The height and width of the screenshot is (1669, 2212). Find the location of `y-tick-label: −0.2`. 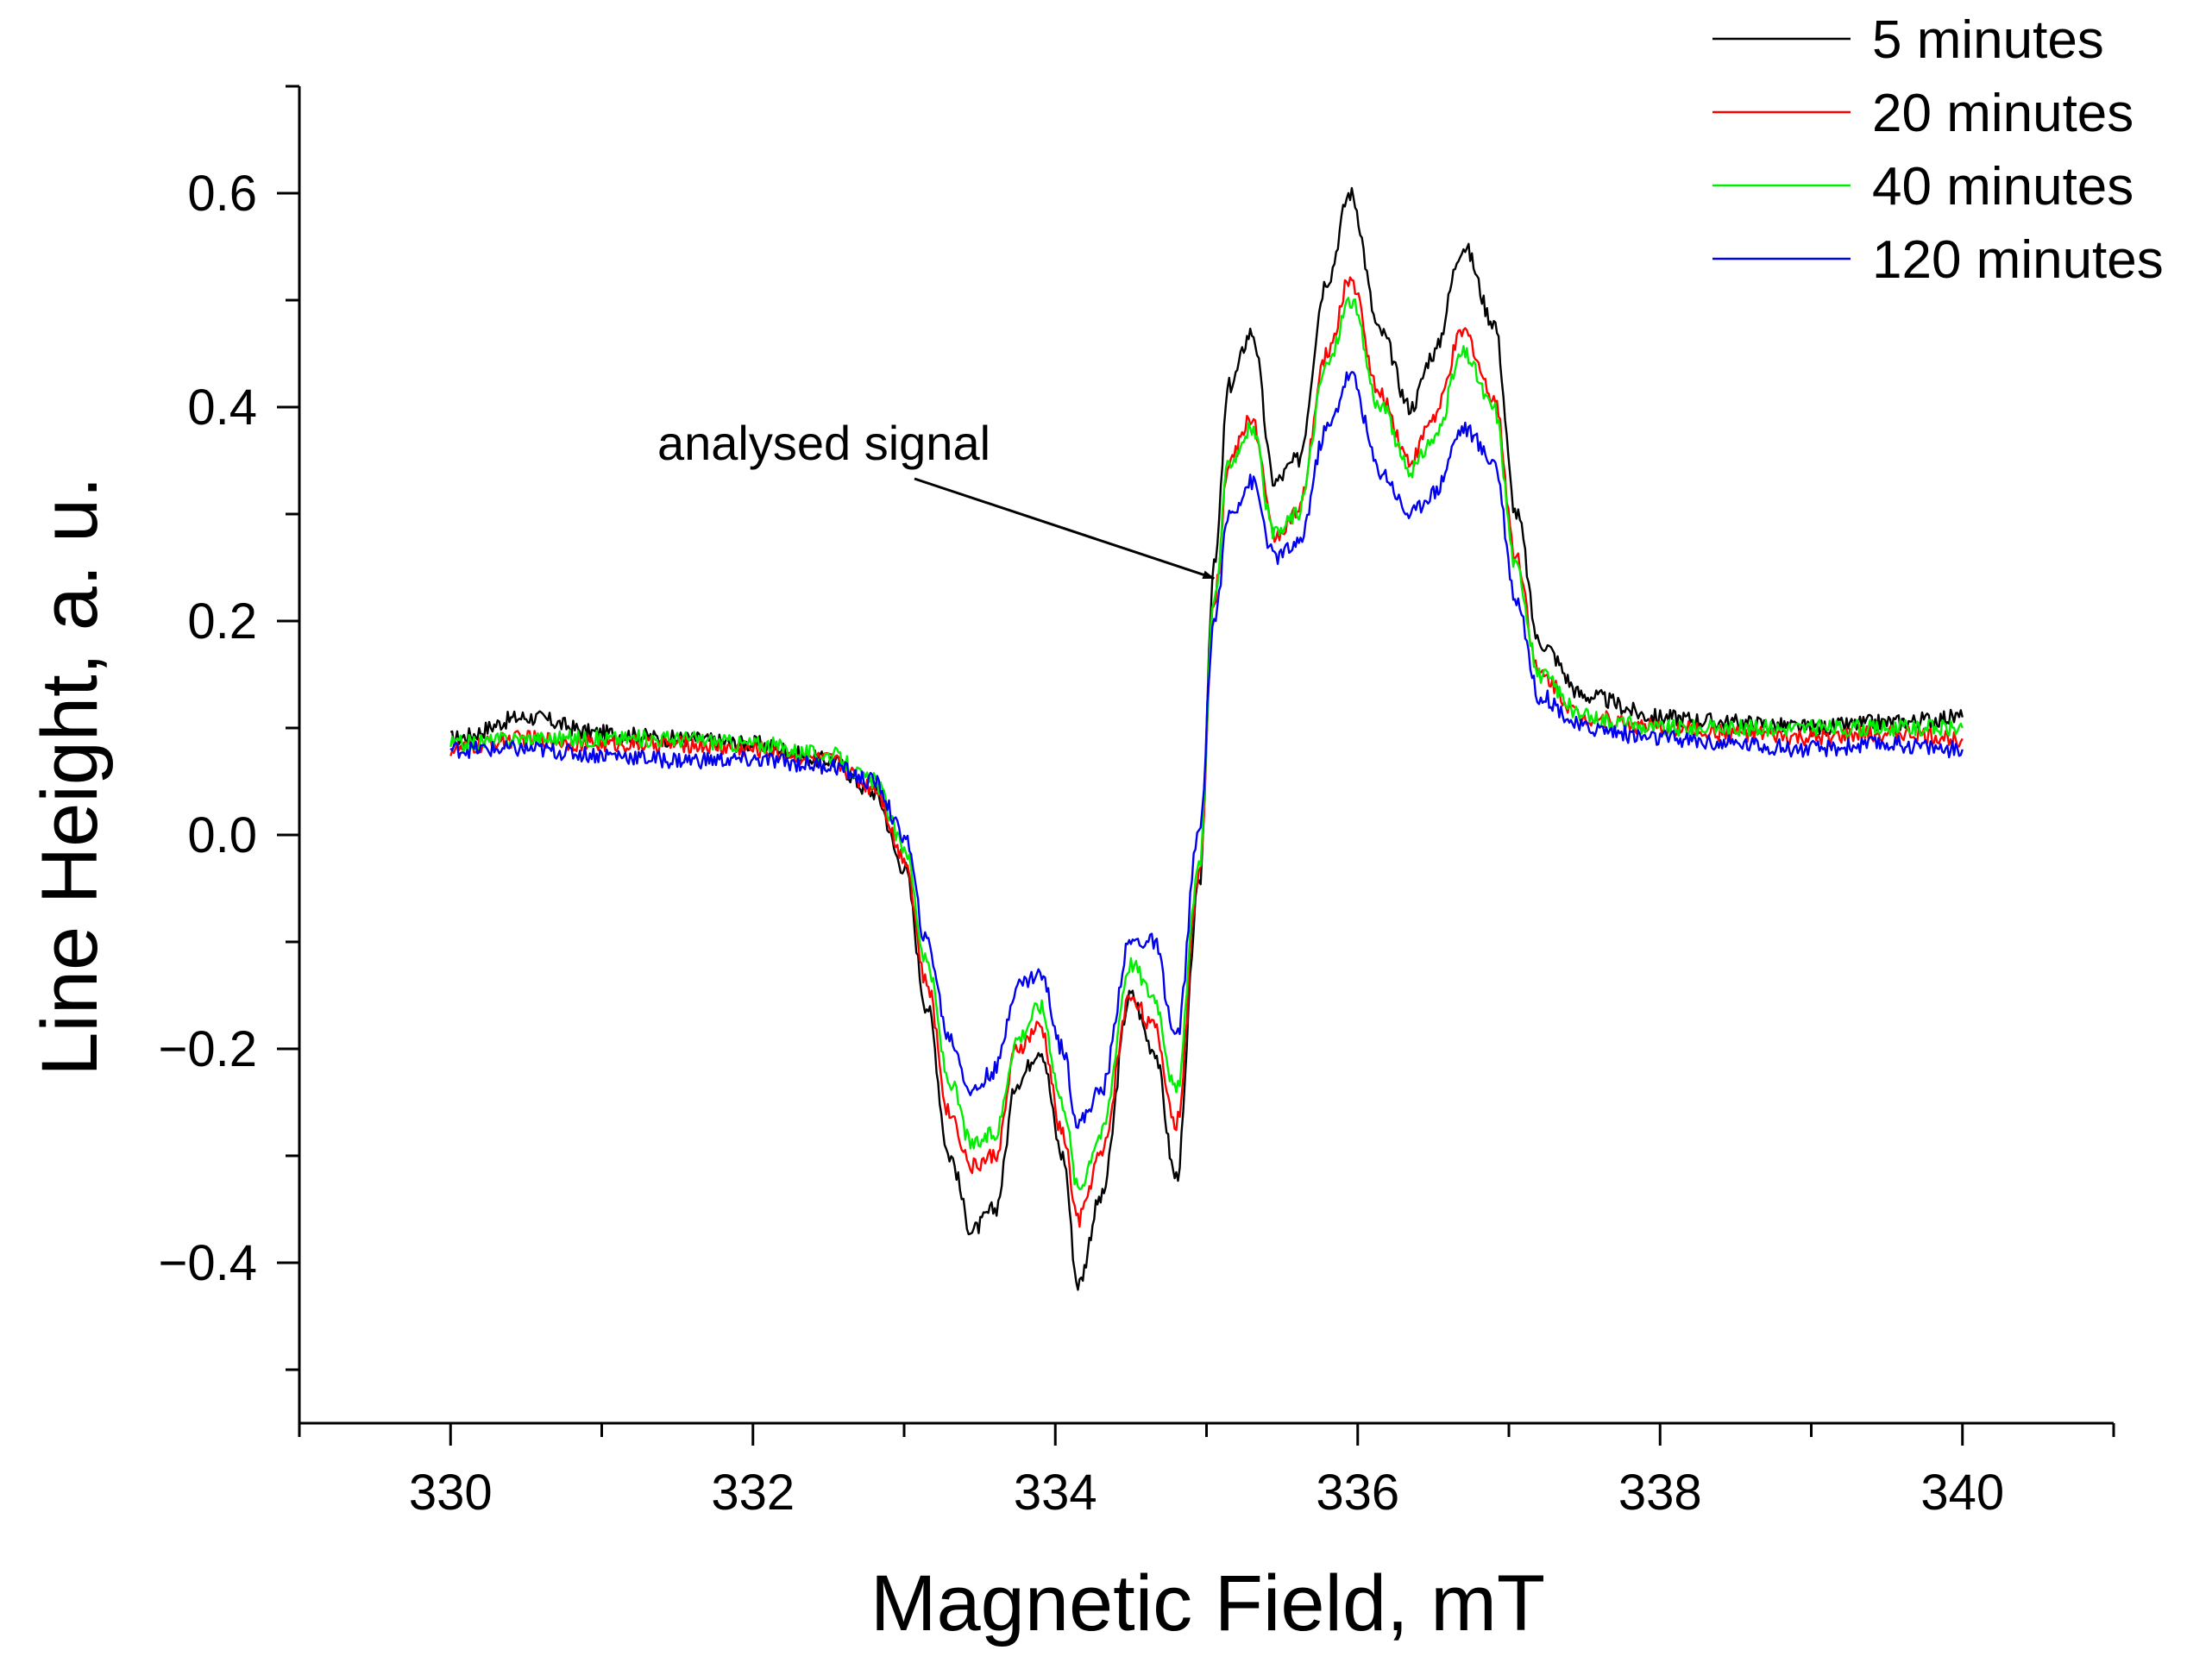

y-tick-label: −0.2 is located at coordinates (209, 1049).